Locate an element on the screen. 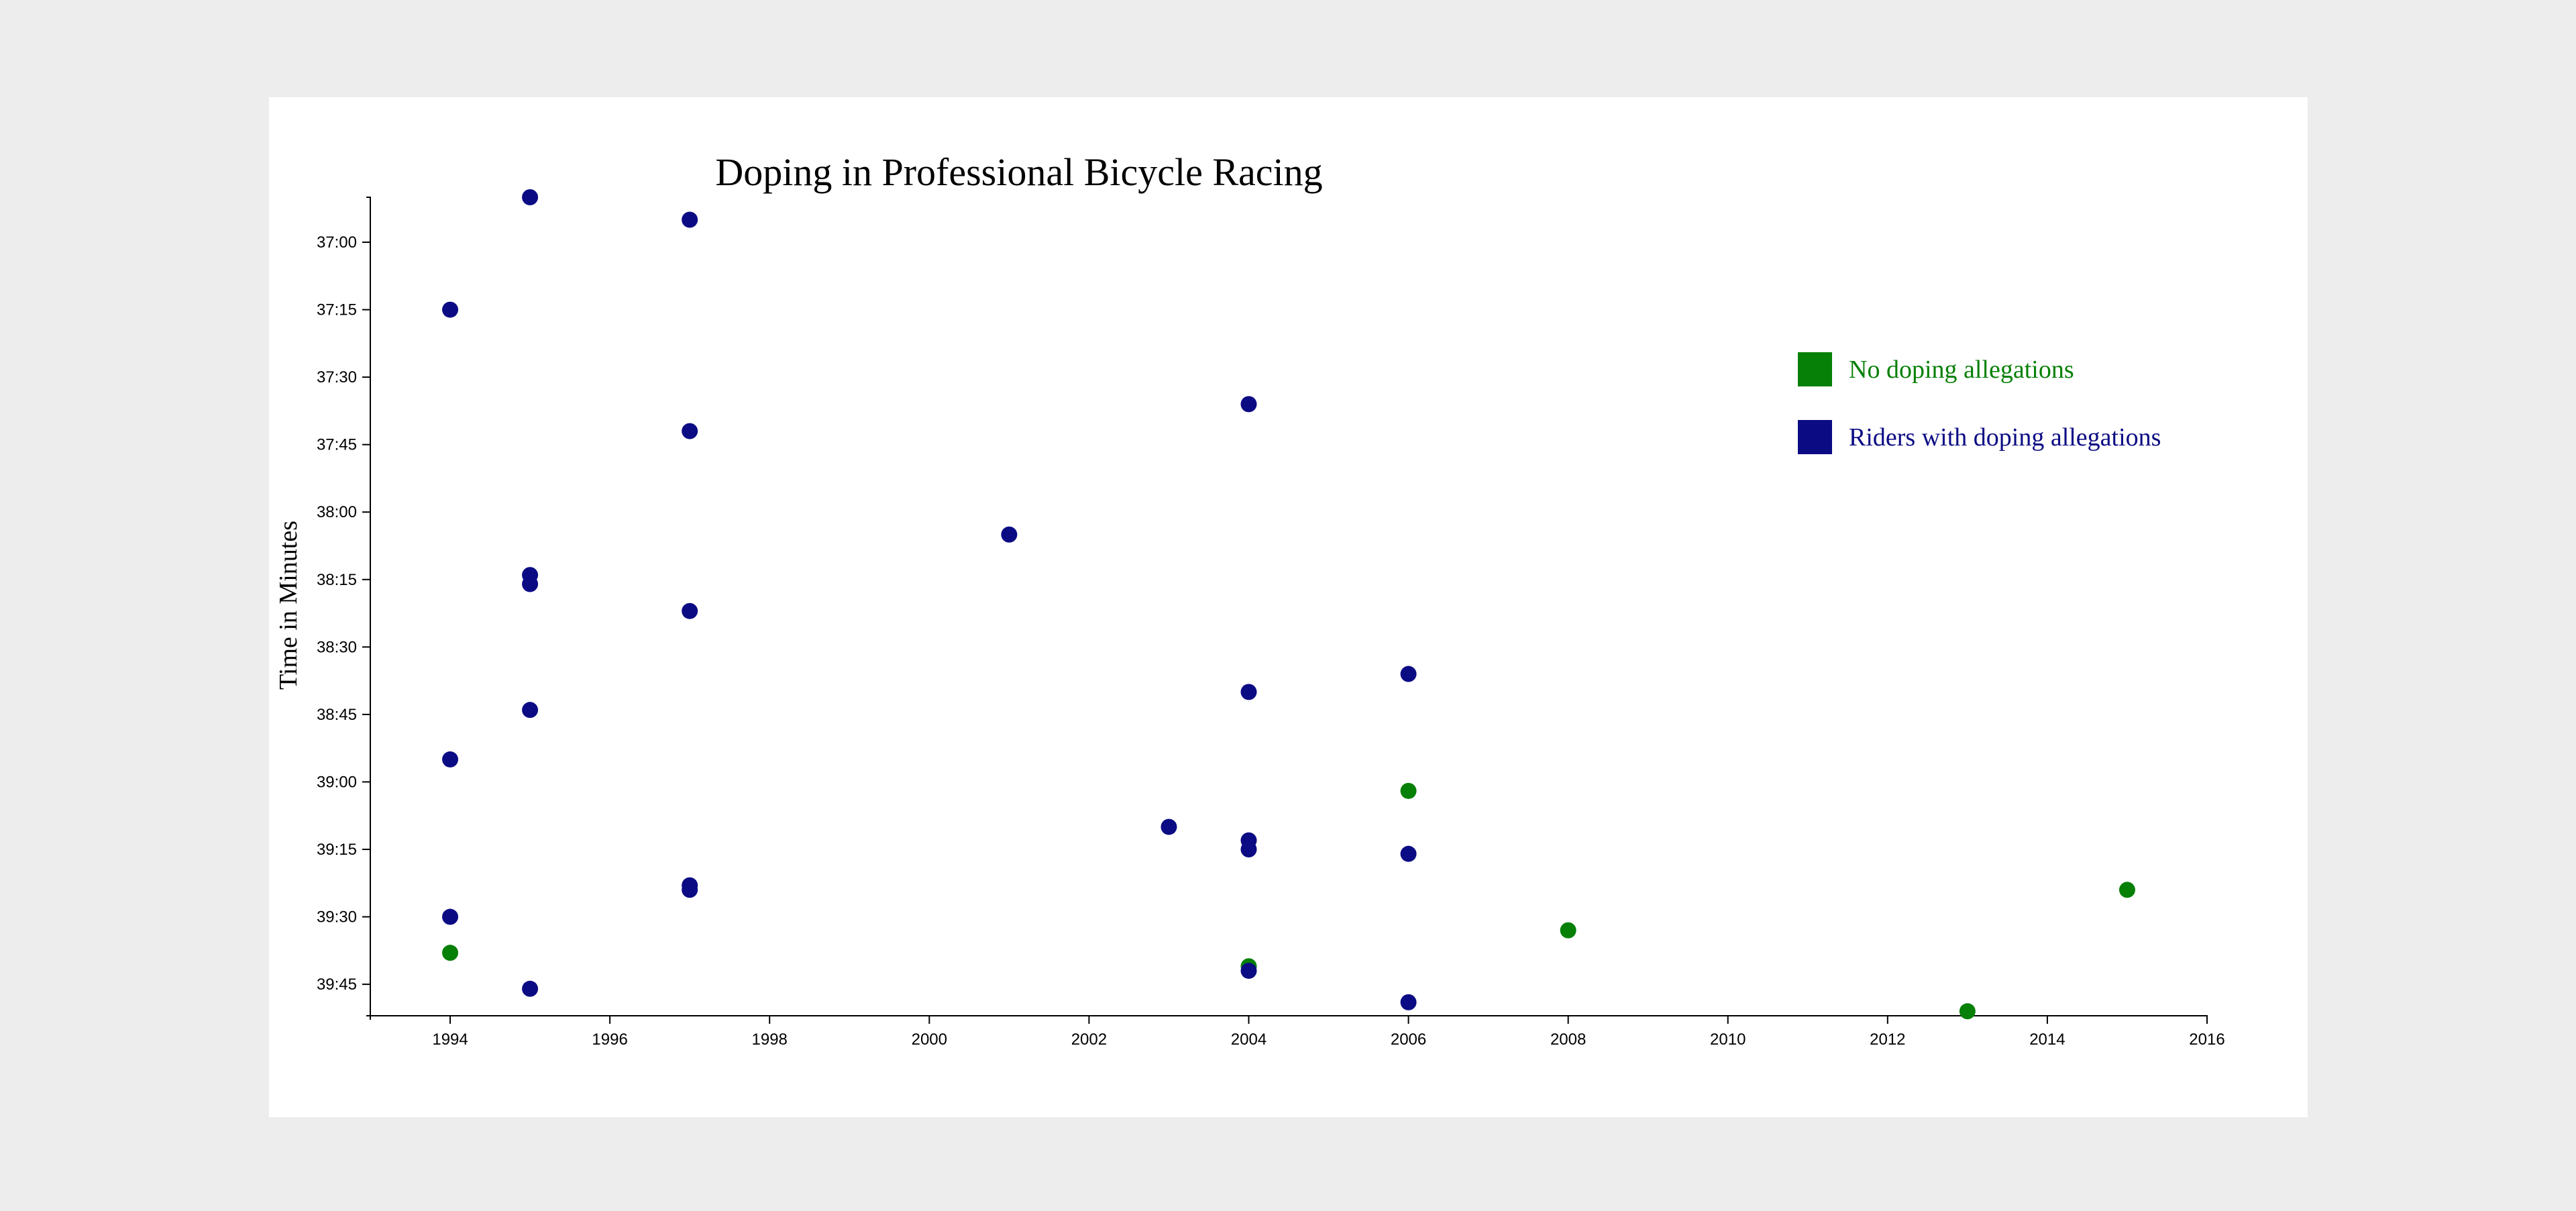  y-axis-line is located at coordinates (368, 606).